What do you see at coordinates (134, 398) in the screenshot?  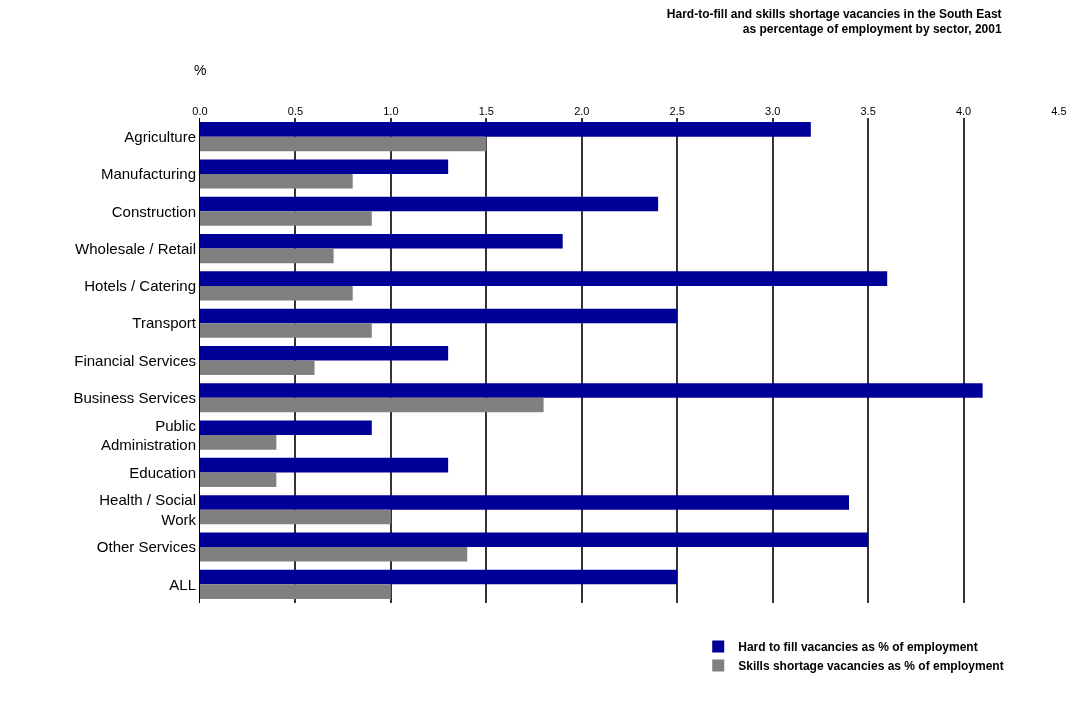 I see `y-tick-label: Business Services` at bounding box center [134, 398].